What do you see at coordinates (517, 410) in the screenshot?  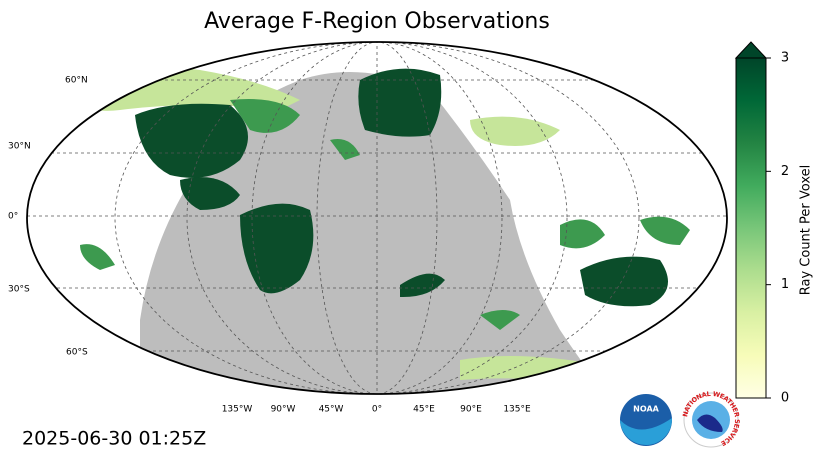 I see `lon-label: 135°E` at bounding box center [517, 410].